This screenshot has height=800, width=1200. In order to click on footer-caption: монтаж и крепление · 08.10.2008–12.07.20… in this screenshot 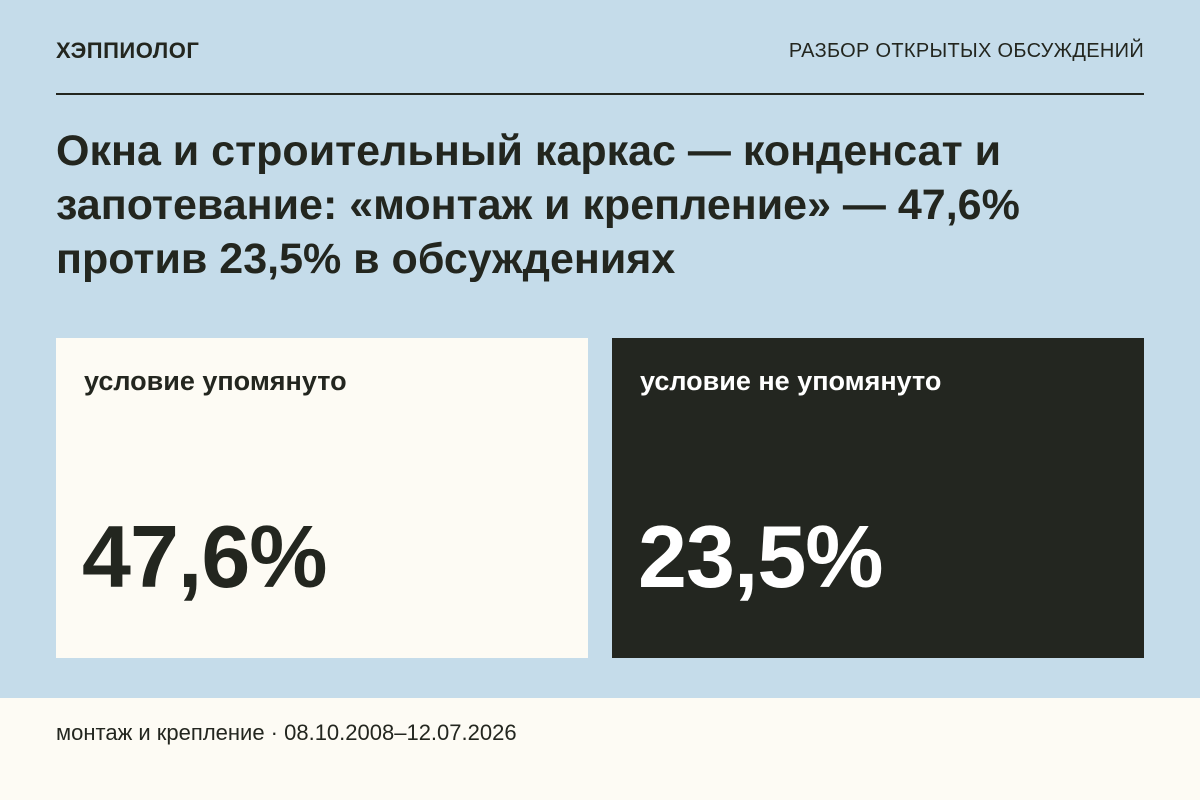, I will do `click(286, 732)`.